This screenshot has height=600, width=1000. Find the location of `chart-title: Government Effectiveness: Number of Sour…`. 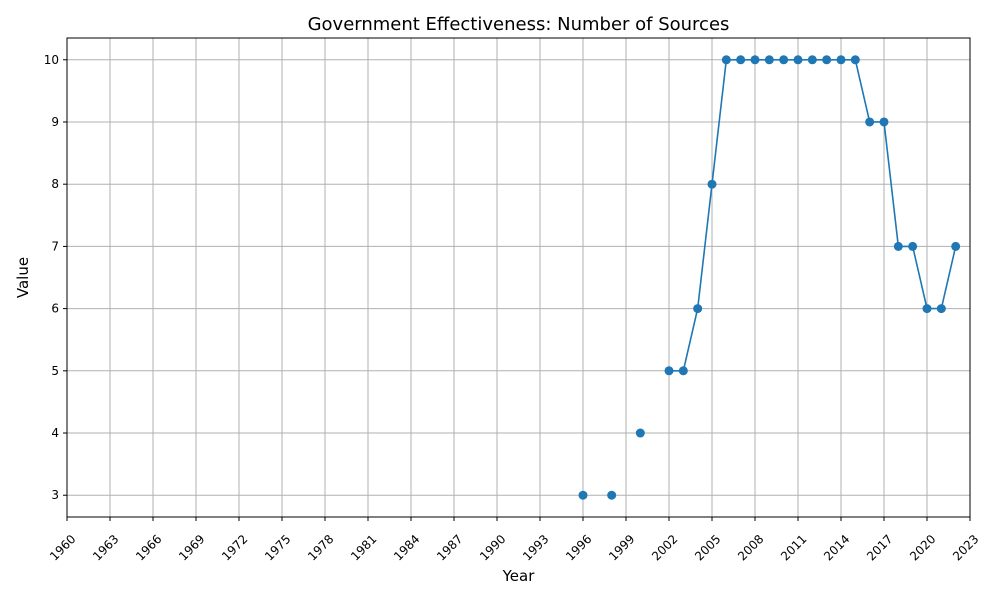

chart-title: Government Effectiveness: Number of Sour… is located at coordinates (519, 24).